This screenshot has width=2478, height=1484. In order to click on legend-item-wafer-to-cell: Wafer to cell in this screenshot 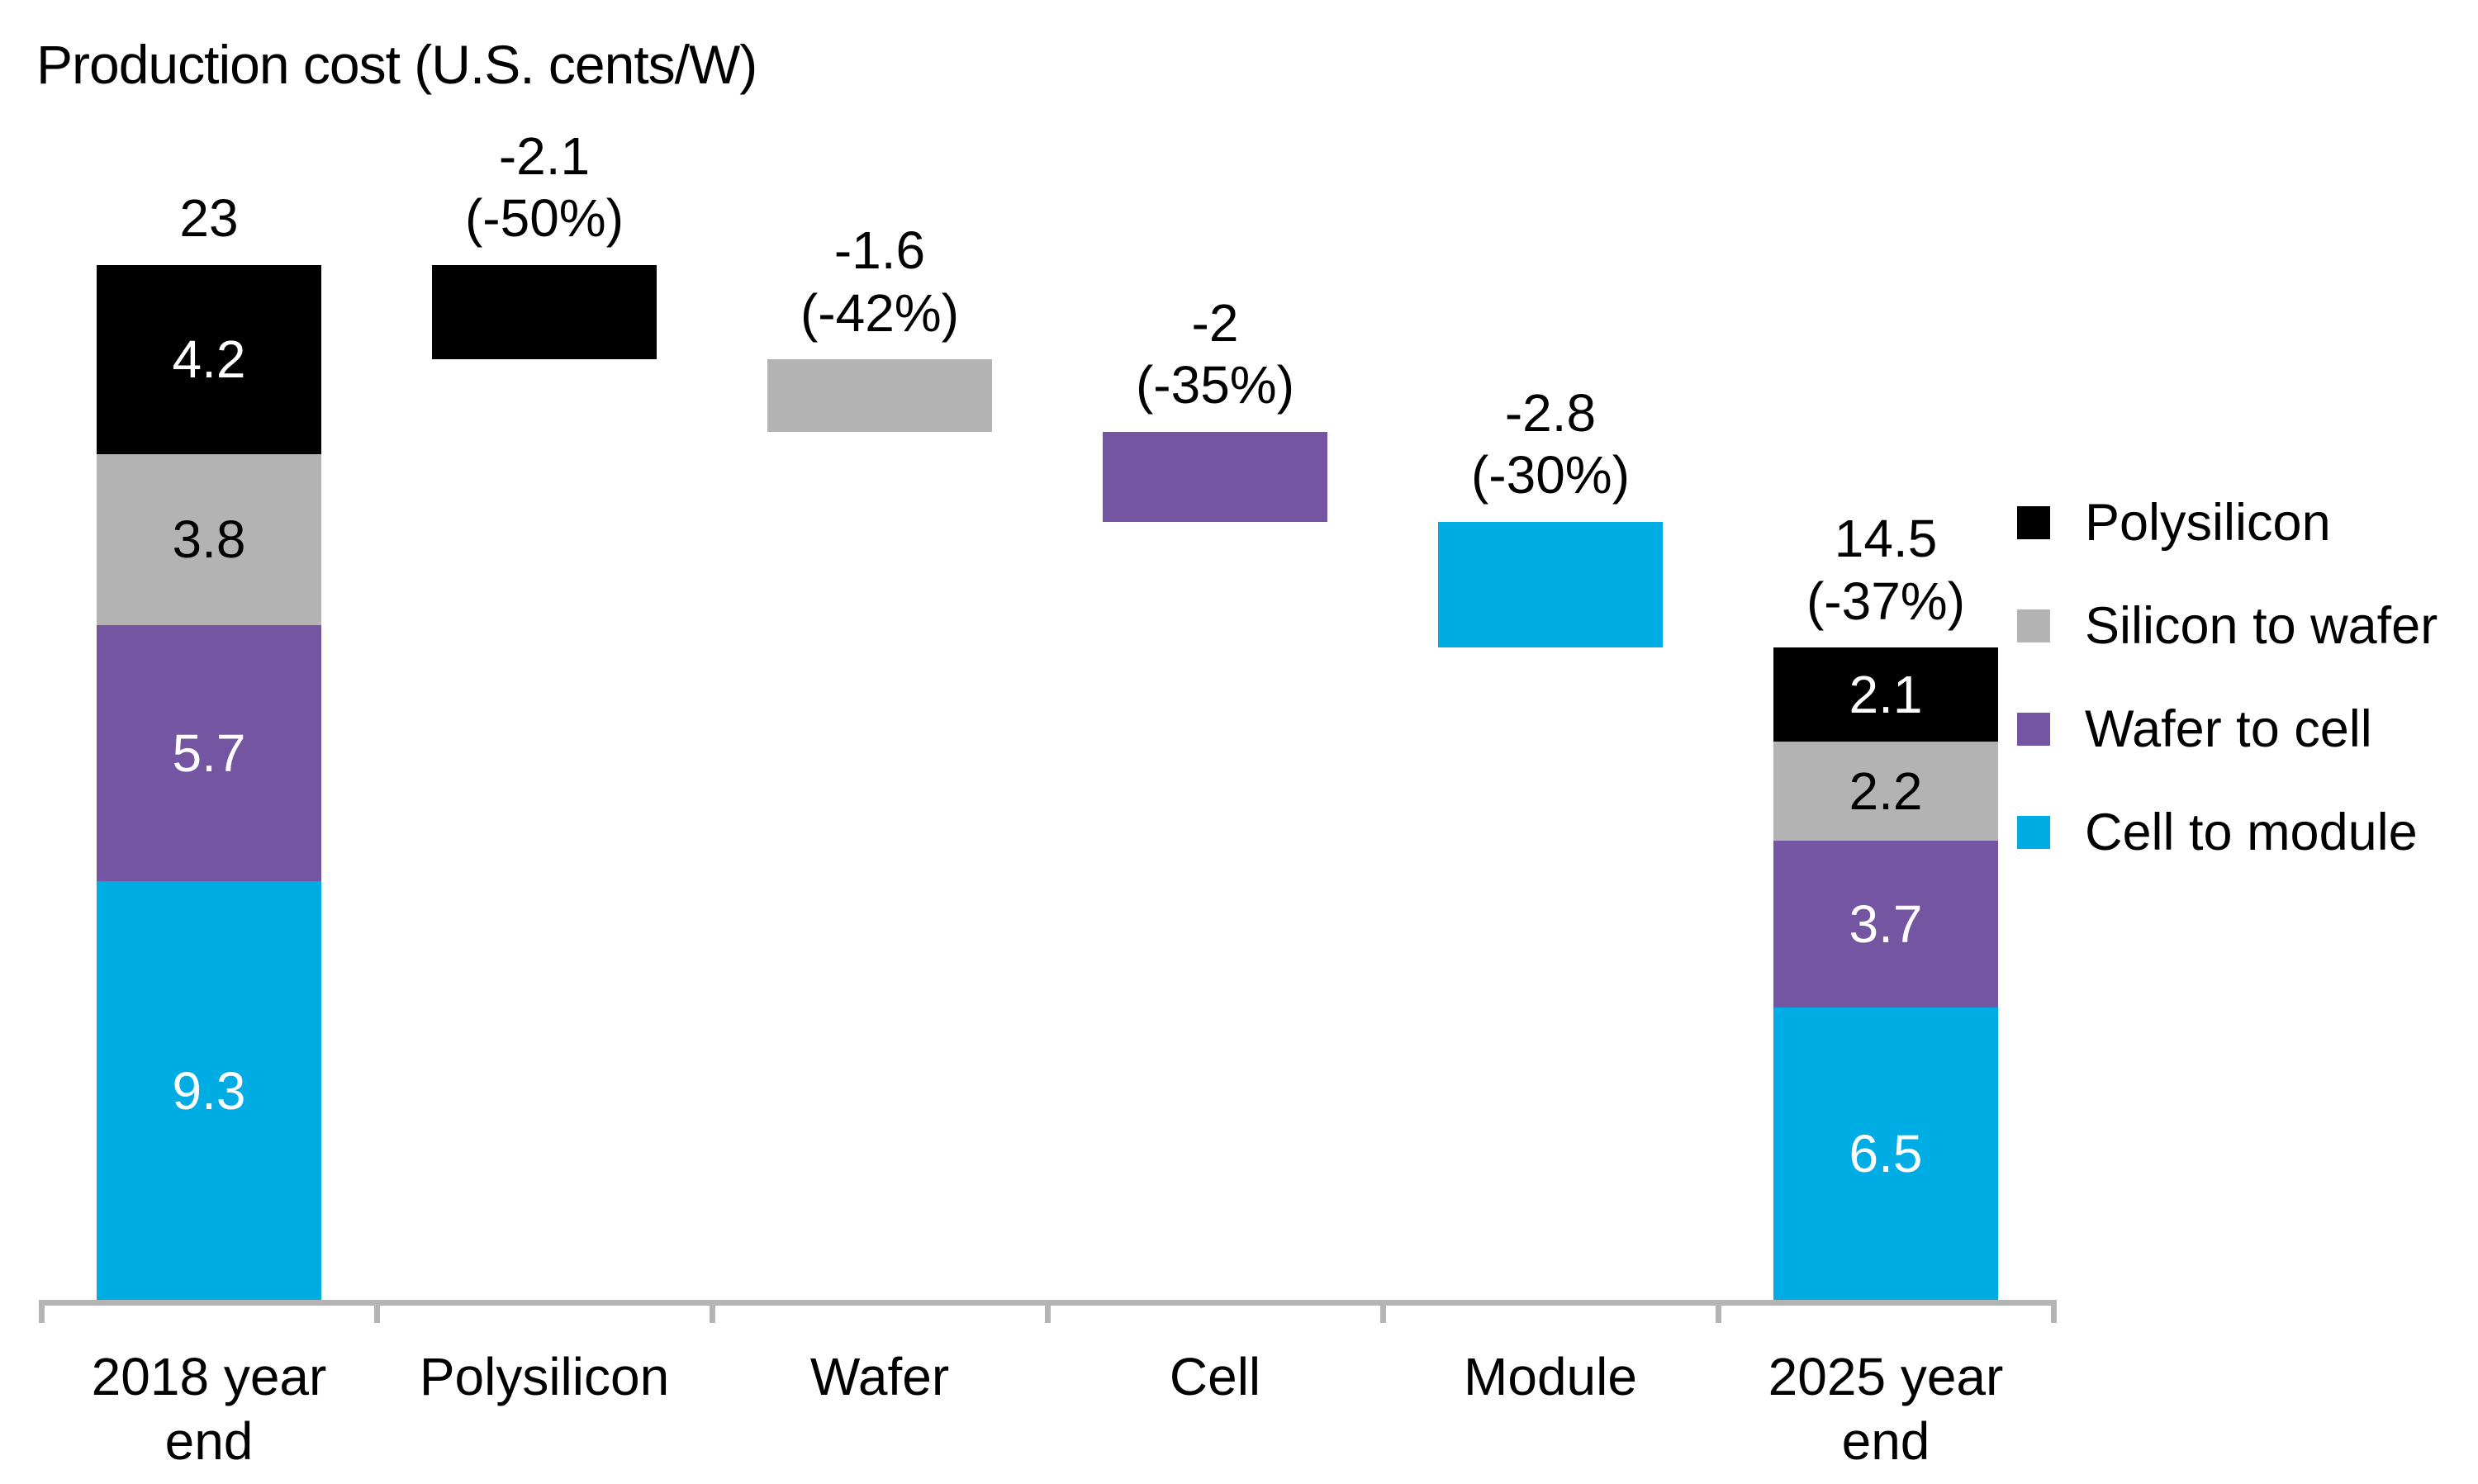, I will do `click(2227, 729)`.